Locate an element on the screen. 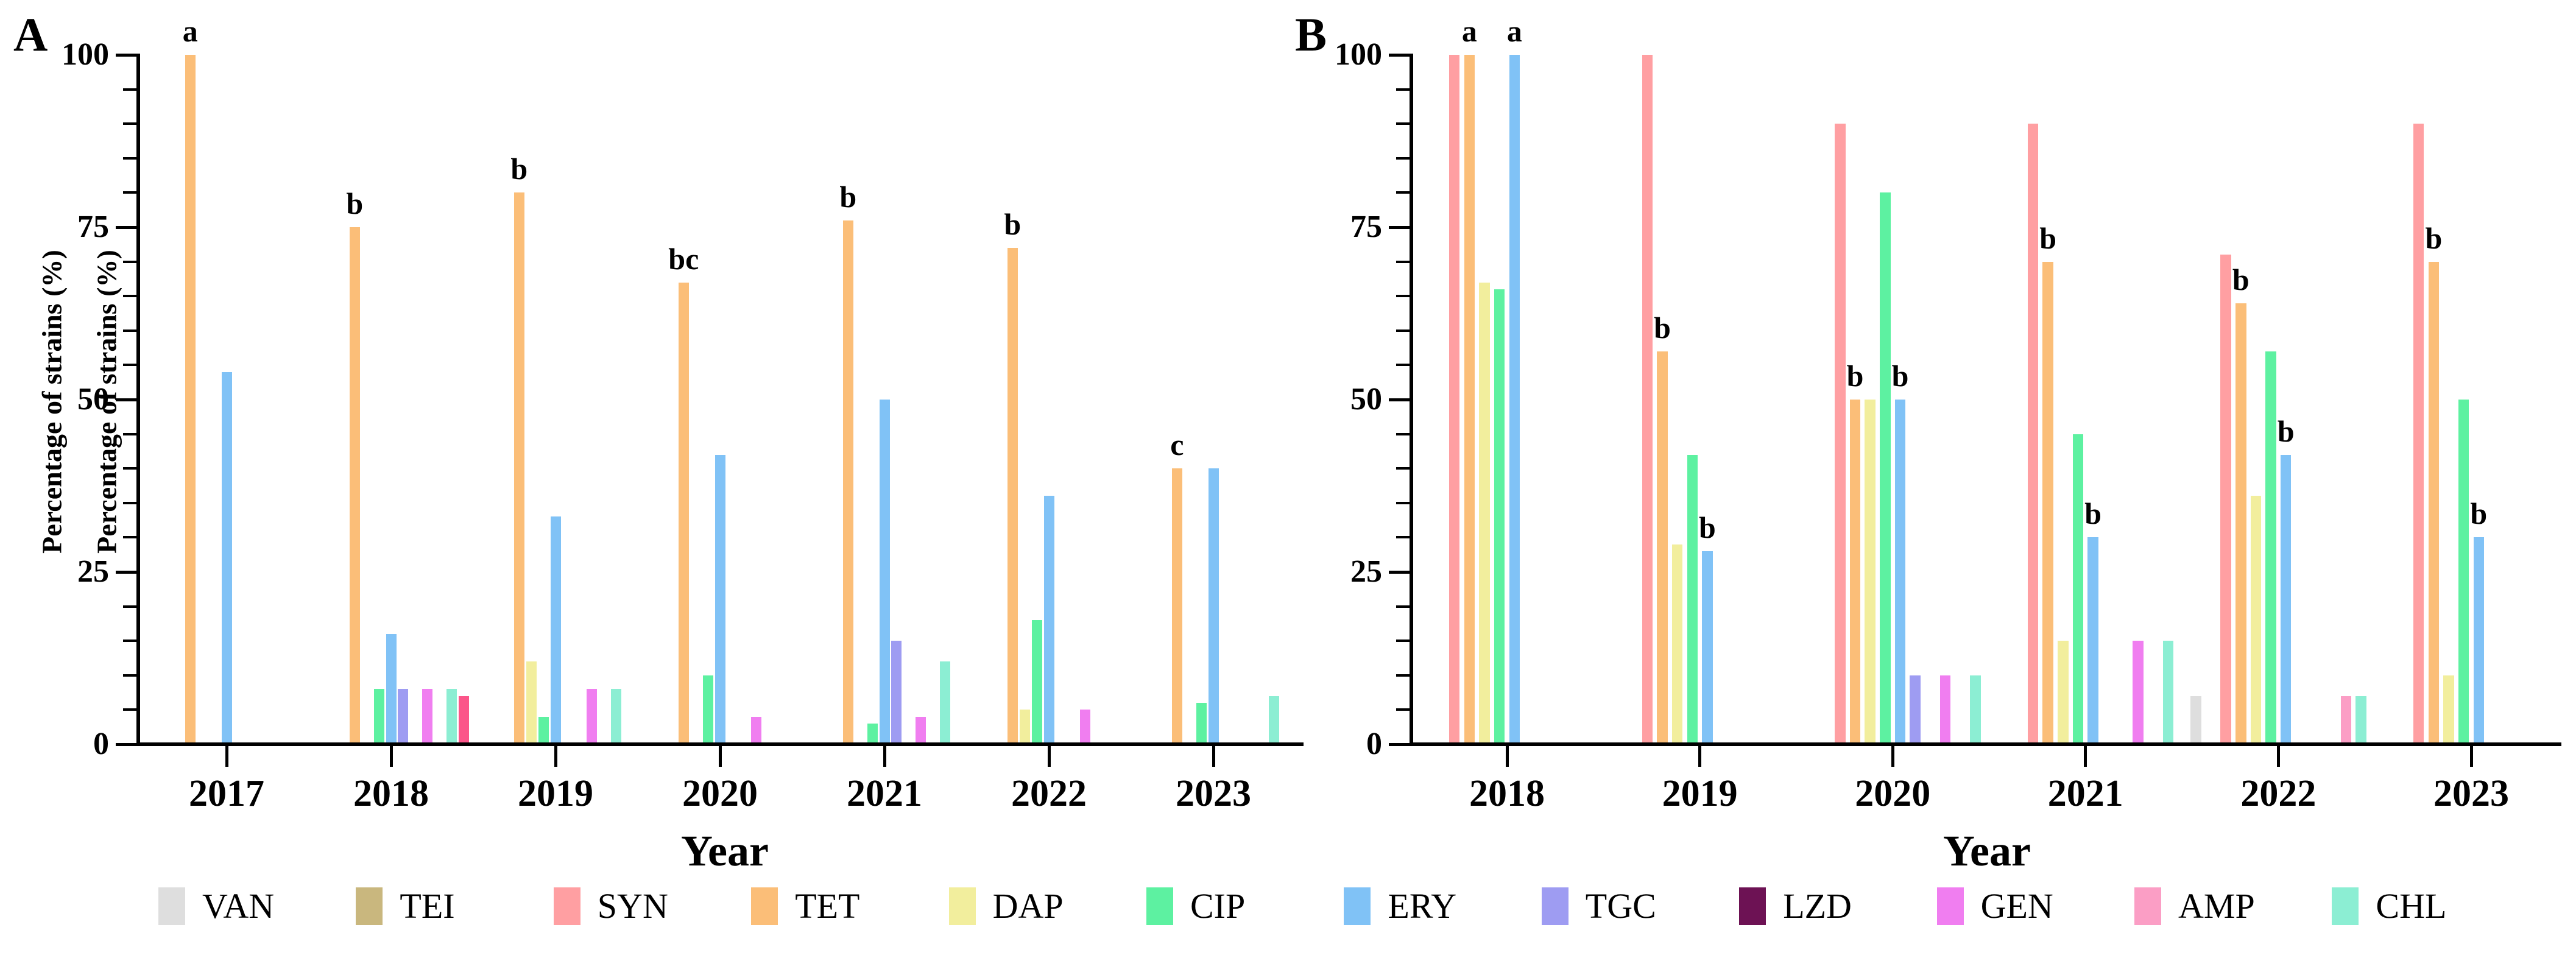 Image resolution: width=2576 pixels, height=969 pixels. panel-a-x-tick-label-2023: 2023 is located at coordinates (1213, 794).